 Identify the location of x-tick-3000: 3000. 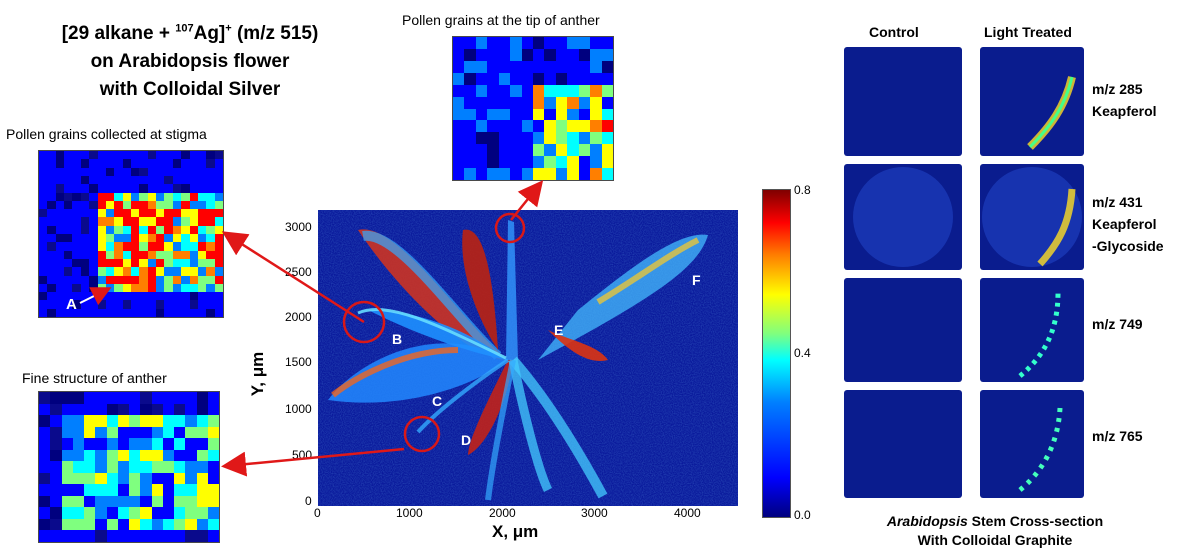
(594, 513).